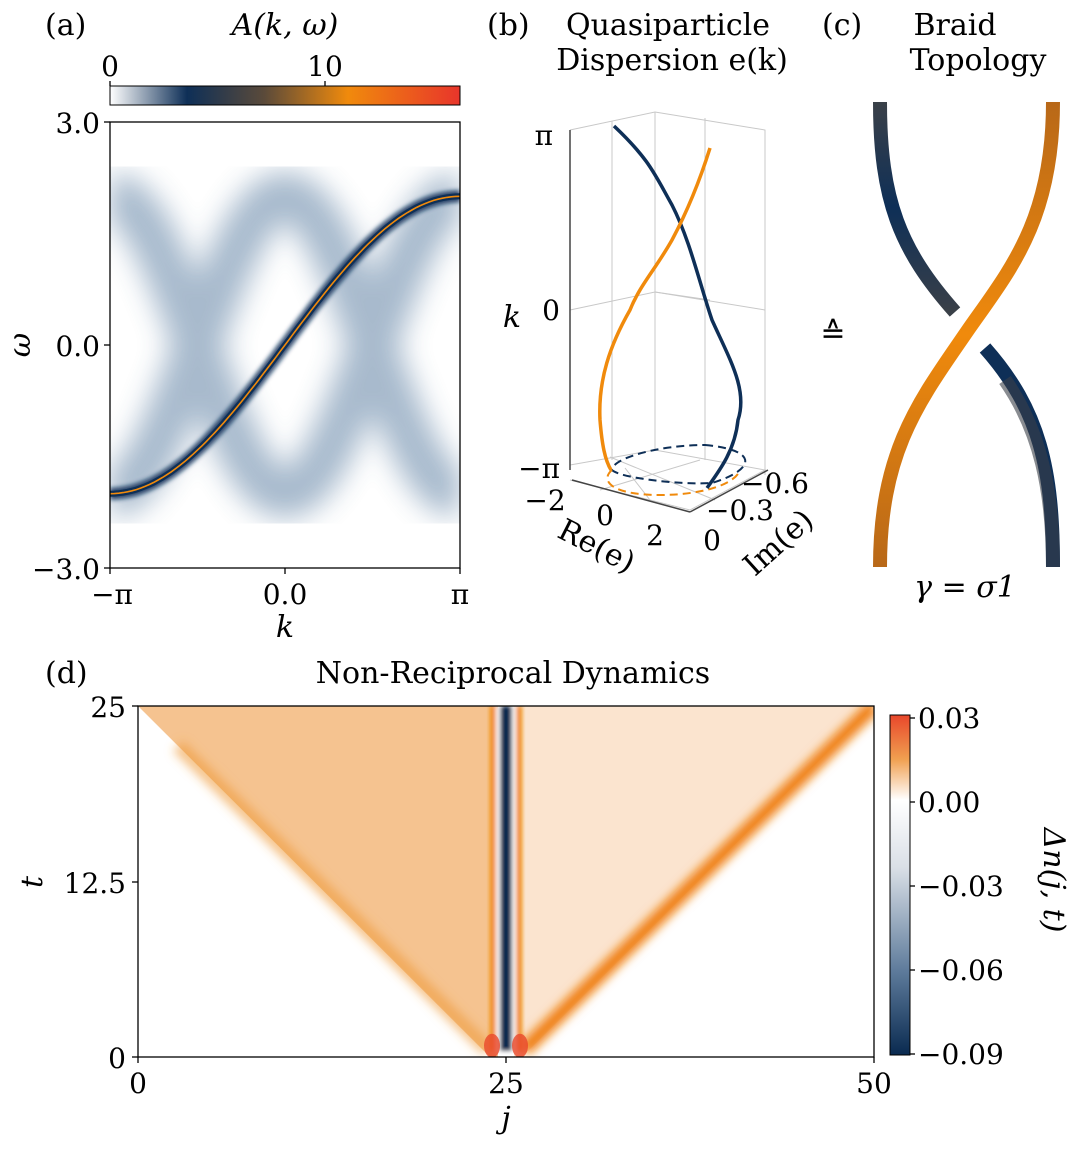 The width and height of the screenshot is (1076, 1155). What do you see at coordinates (961, 886) in the screenshot?
I see `colorbar-d-tick: −0.03` at bounding box center [961, 886].